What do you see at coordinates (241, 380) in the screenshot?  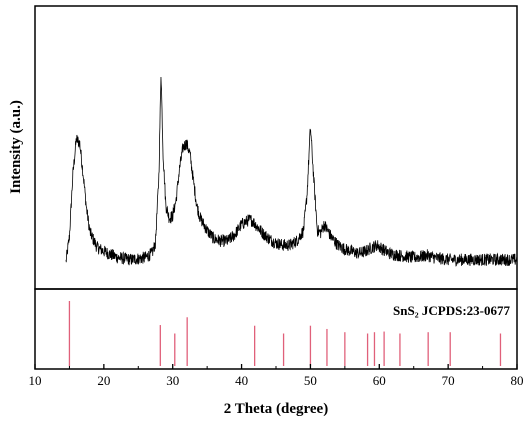 I see `x-tick-label-40: 40` at bounding box center [241, 380].